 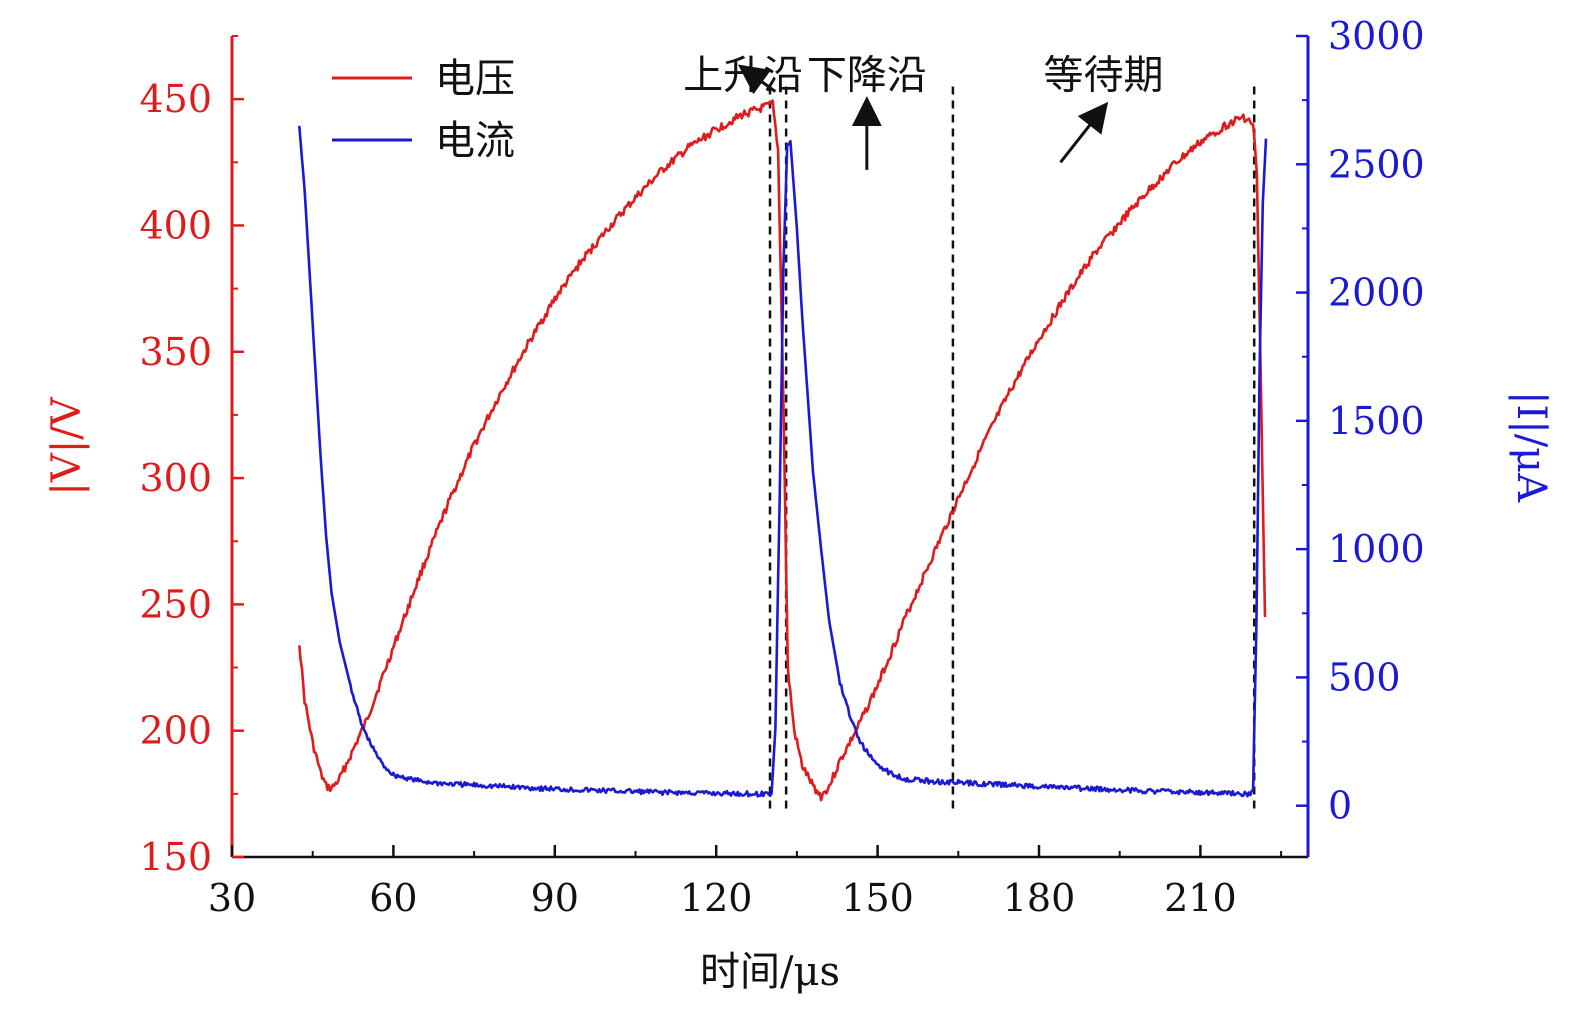 I want to click on left-tick-label: 250, so click(x=175, y=604).